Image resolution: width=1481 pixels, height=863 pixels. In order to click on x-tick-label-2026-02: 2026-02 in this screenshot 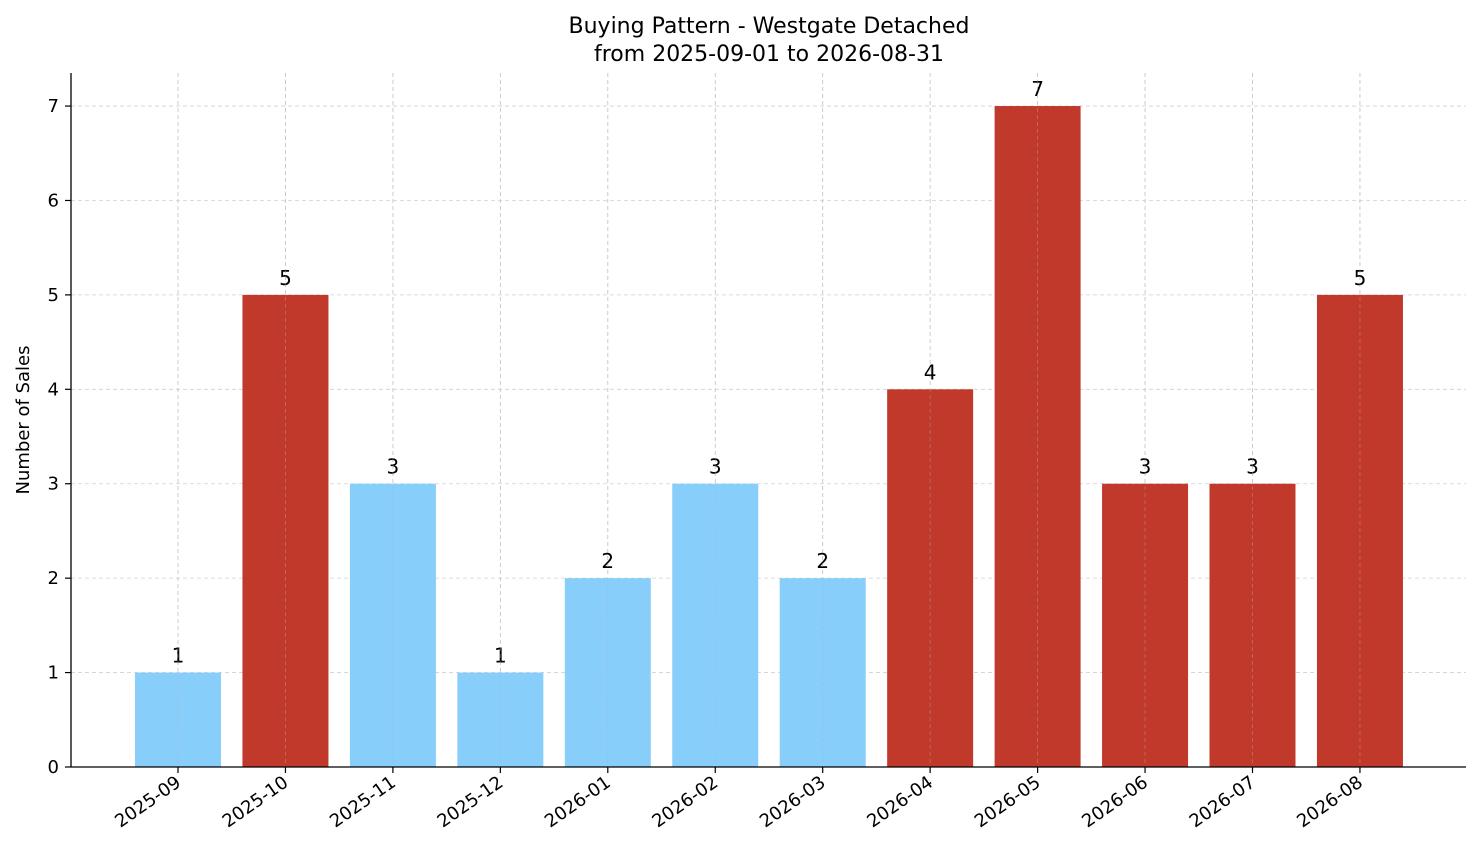, I will do `click(685, 802)`.